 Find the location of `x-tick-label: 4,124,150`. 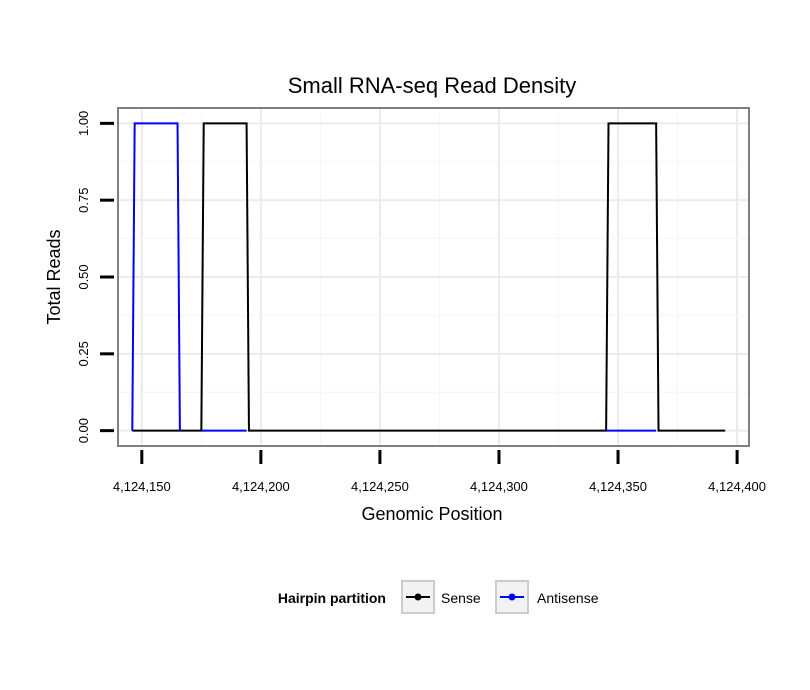

x-tick-label: 4,124,150 is located at coordinates (142, 486).